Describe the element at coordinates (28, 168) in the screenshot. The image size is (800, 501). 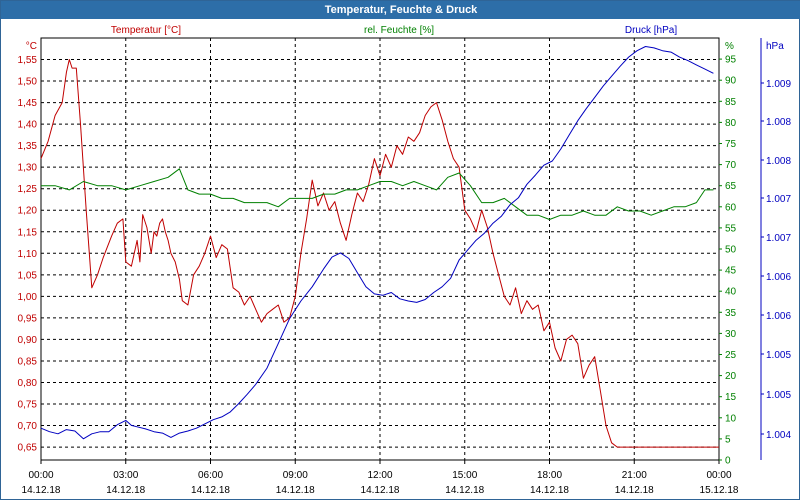
I see `temperature-tick-label: 1,30` at that location.